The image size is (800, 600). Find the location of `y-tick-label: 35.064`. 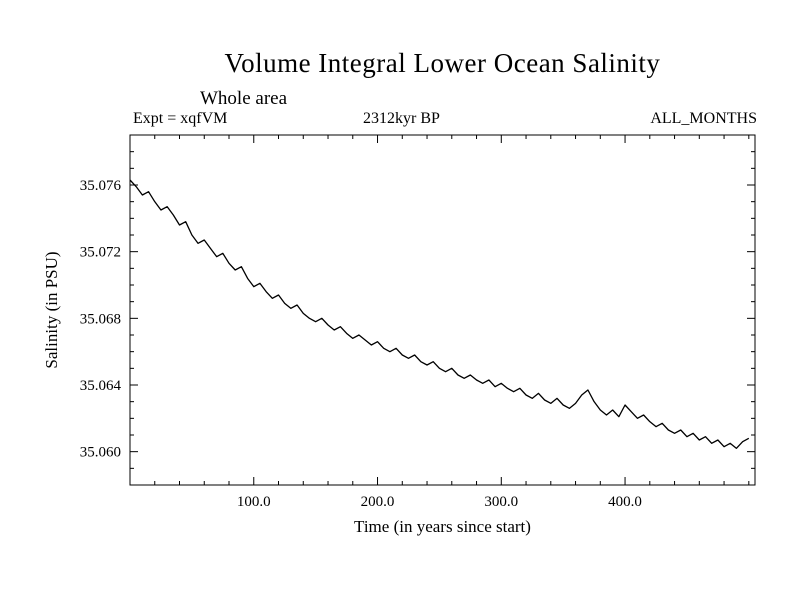

y-tick-label: 35.064 is located at coordinates (101, 386).